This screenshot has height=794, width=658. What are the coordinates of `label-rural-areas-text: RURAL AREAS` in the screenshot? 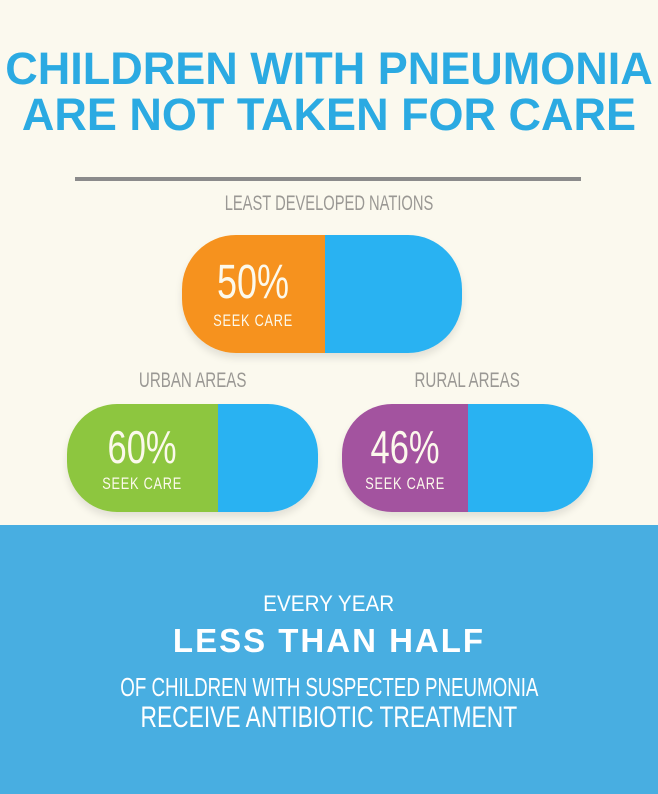 It's located at (467, 380).